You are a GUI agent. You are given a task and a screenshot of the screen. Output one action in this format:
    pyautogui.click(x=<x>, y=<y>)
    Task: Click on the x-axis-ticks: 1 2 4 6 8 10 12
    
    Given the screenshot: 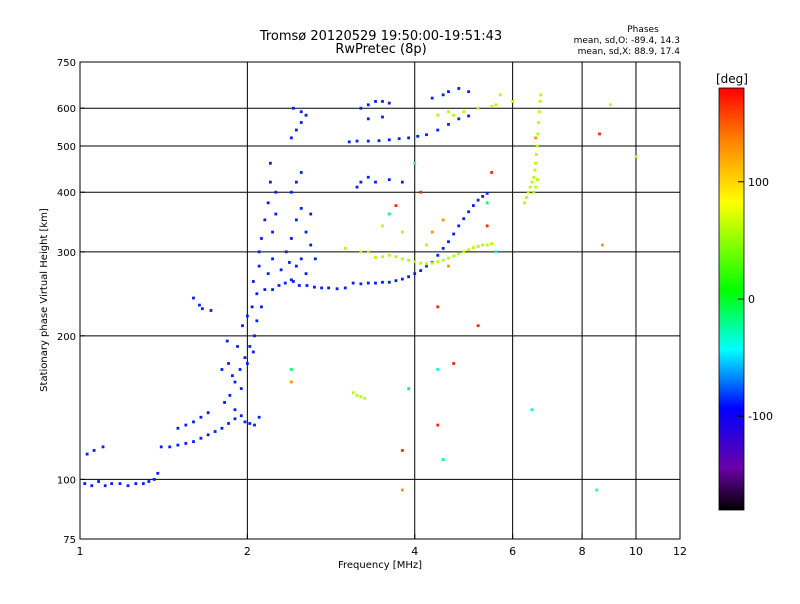 What is the action you would take?
    pyautogui.click(x=382, y=546)
    